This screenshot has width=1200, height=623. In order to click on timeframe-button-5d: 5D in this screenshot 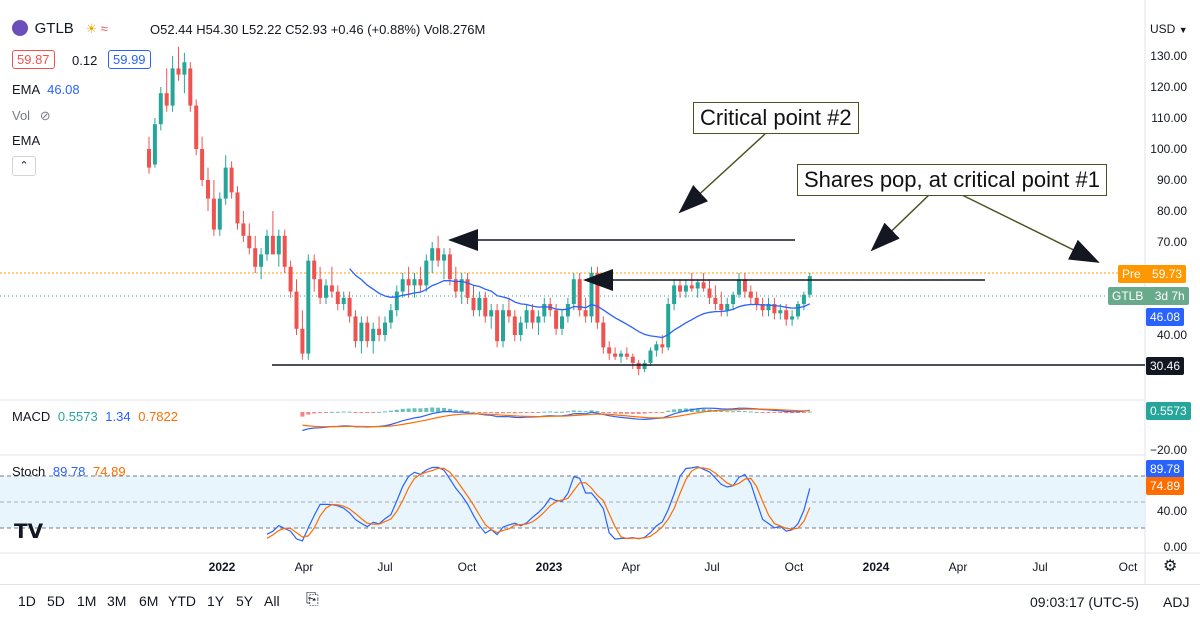, I will do `click(56, 601)`.